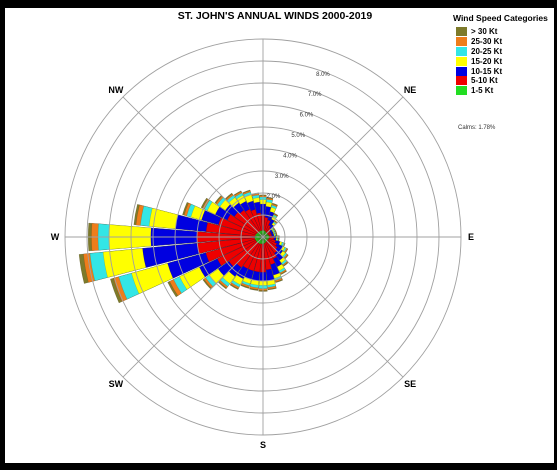 This screenshot has width=557, height=470. I want to click on legend-label: 25-30 Kt, so click(487, 42).